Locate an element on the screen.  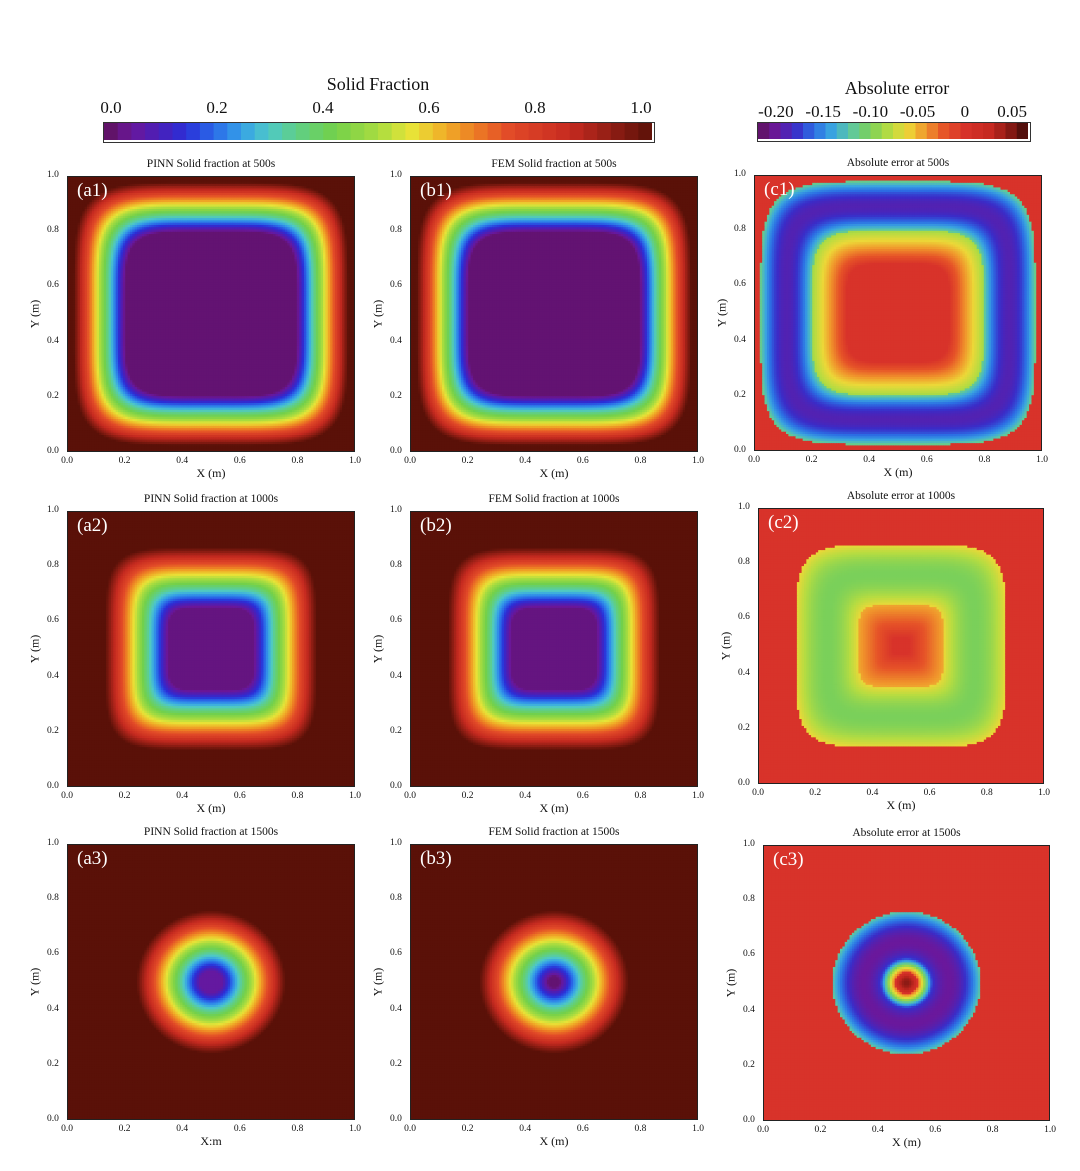
panel-letter-label: (c1) is located at coordinates (779, 190).